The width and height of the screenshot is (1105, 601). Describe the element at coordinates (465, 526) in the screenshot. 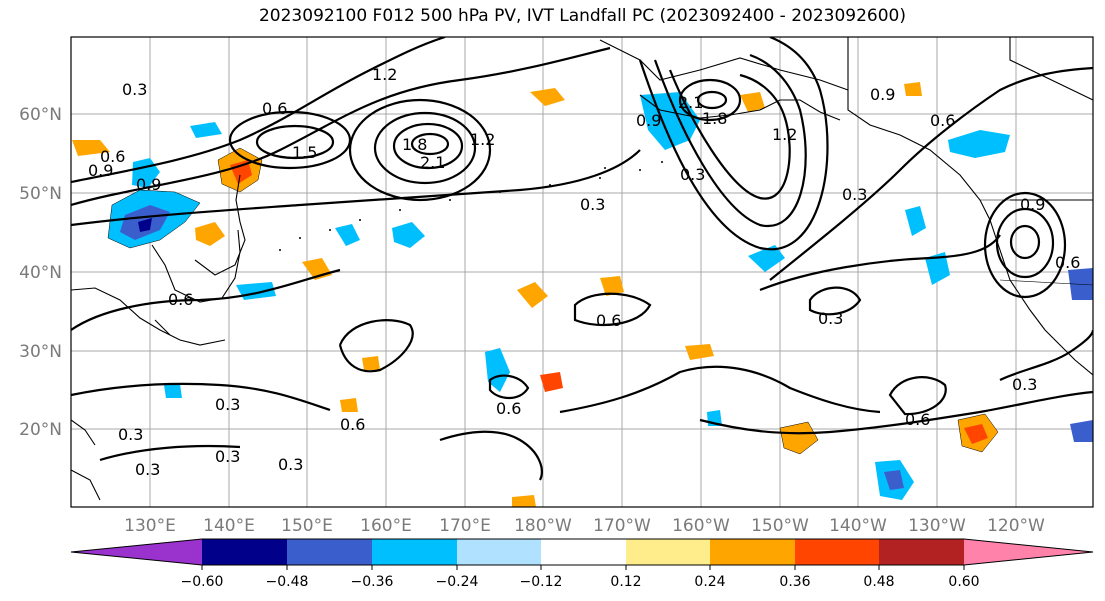

I see `lon-label: 170°E` at that location.